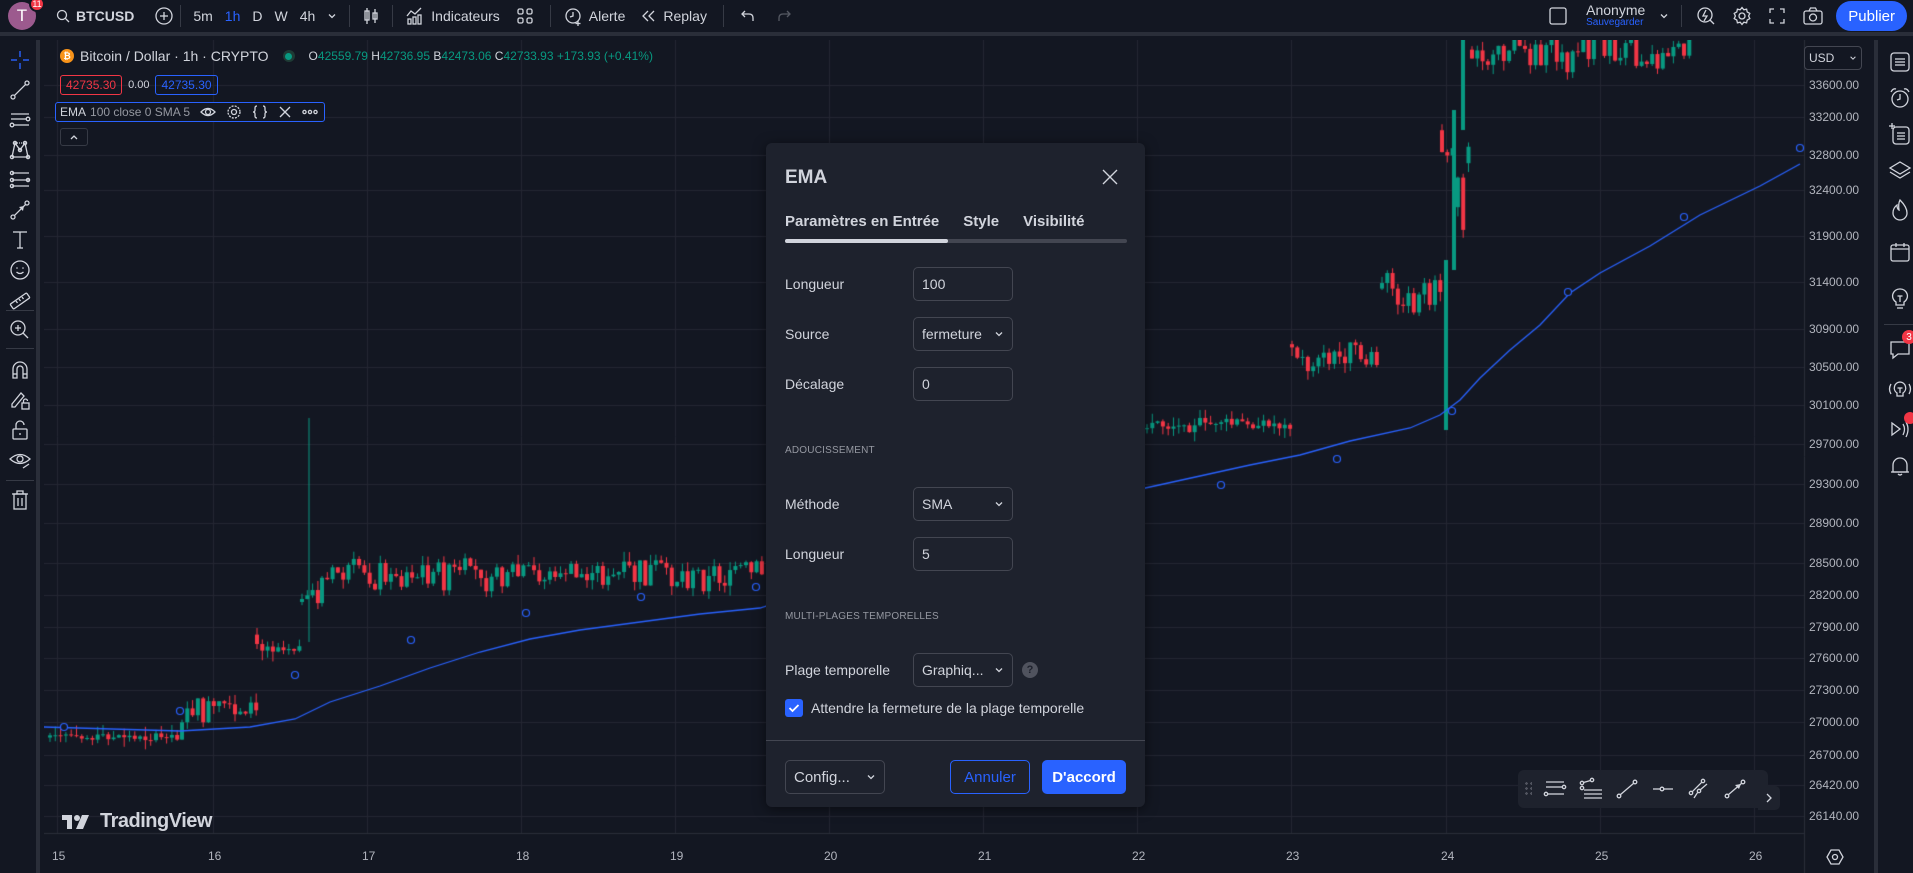 The image size is (1913, 873). Describe the element at coordinates (285, 112) in the screenshot. I see `close-icon` at that location.